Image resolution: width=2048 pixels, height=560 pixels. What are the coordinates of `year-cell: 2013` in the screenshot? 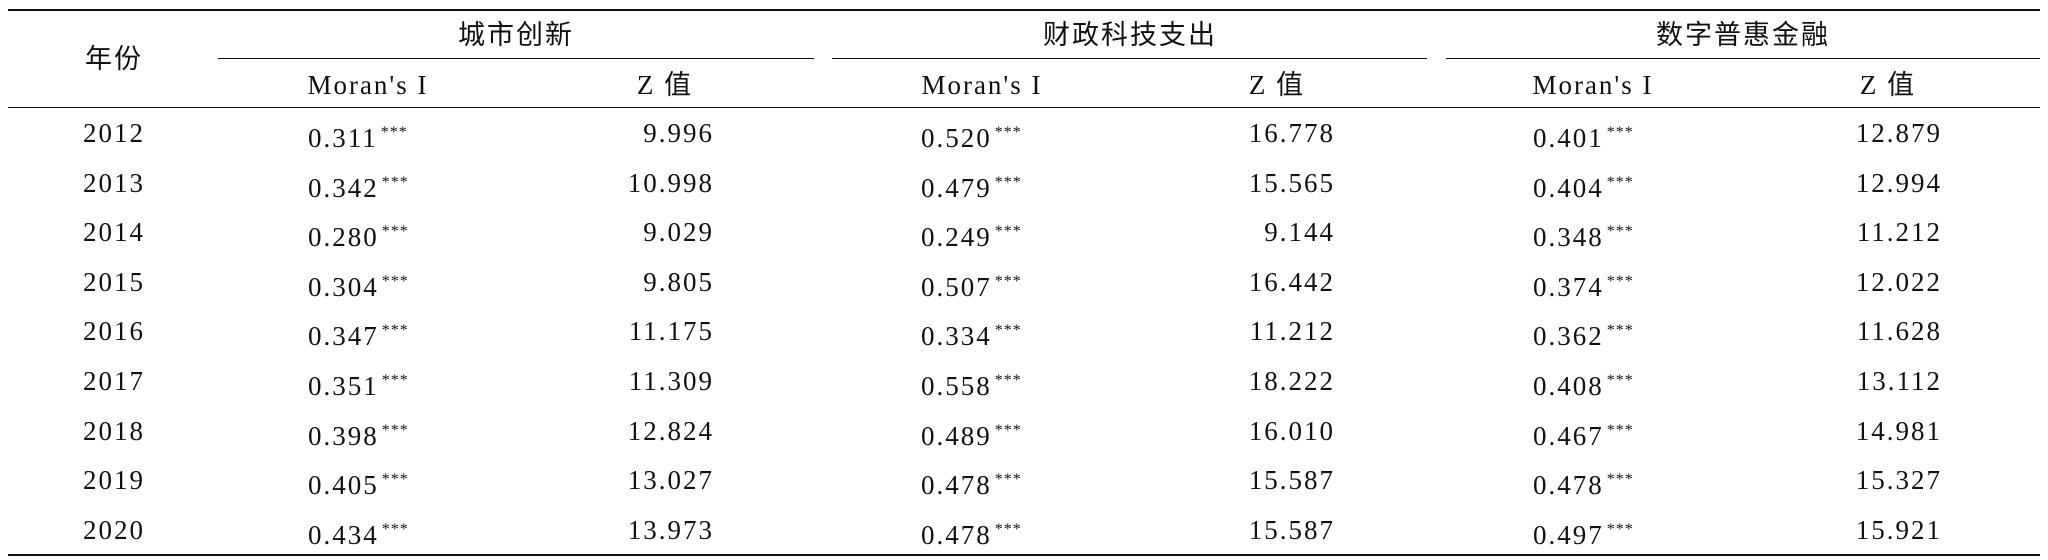 It's located at (114, 182).